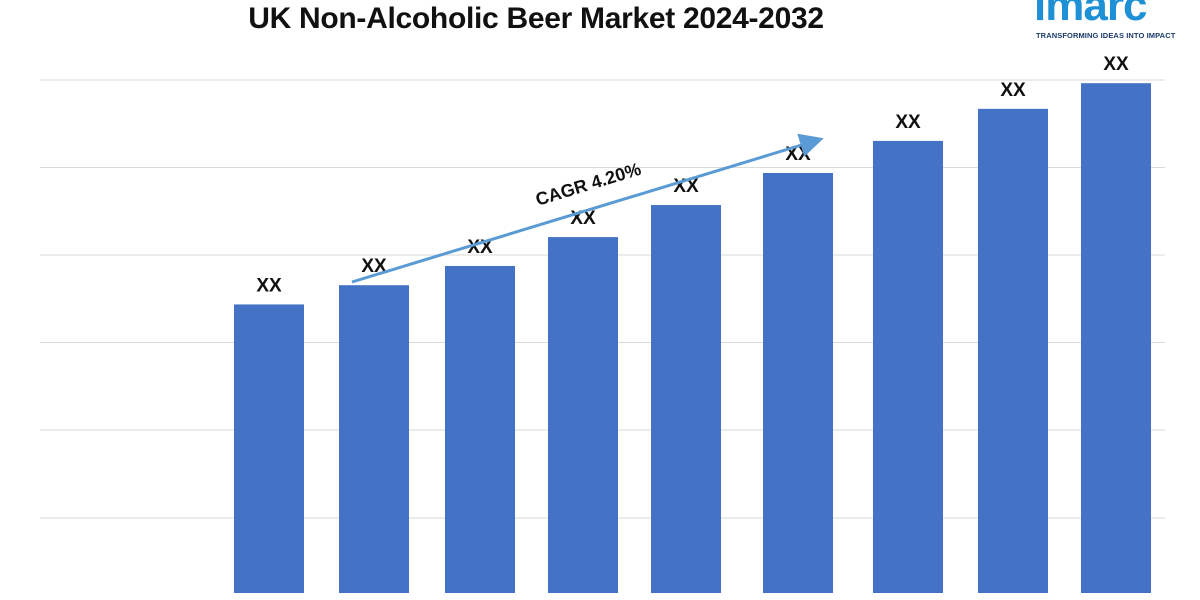 The image size is (1200, 600). Describe the element at coordinates (1090, 15) in the screenshot. I see `logo-wordmark: imarc` at that location.